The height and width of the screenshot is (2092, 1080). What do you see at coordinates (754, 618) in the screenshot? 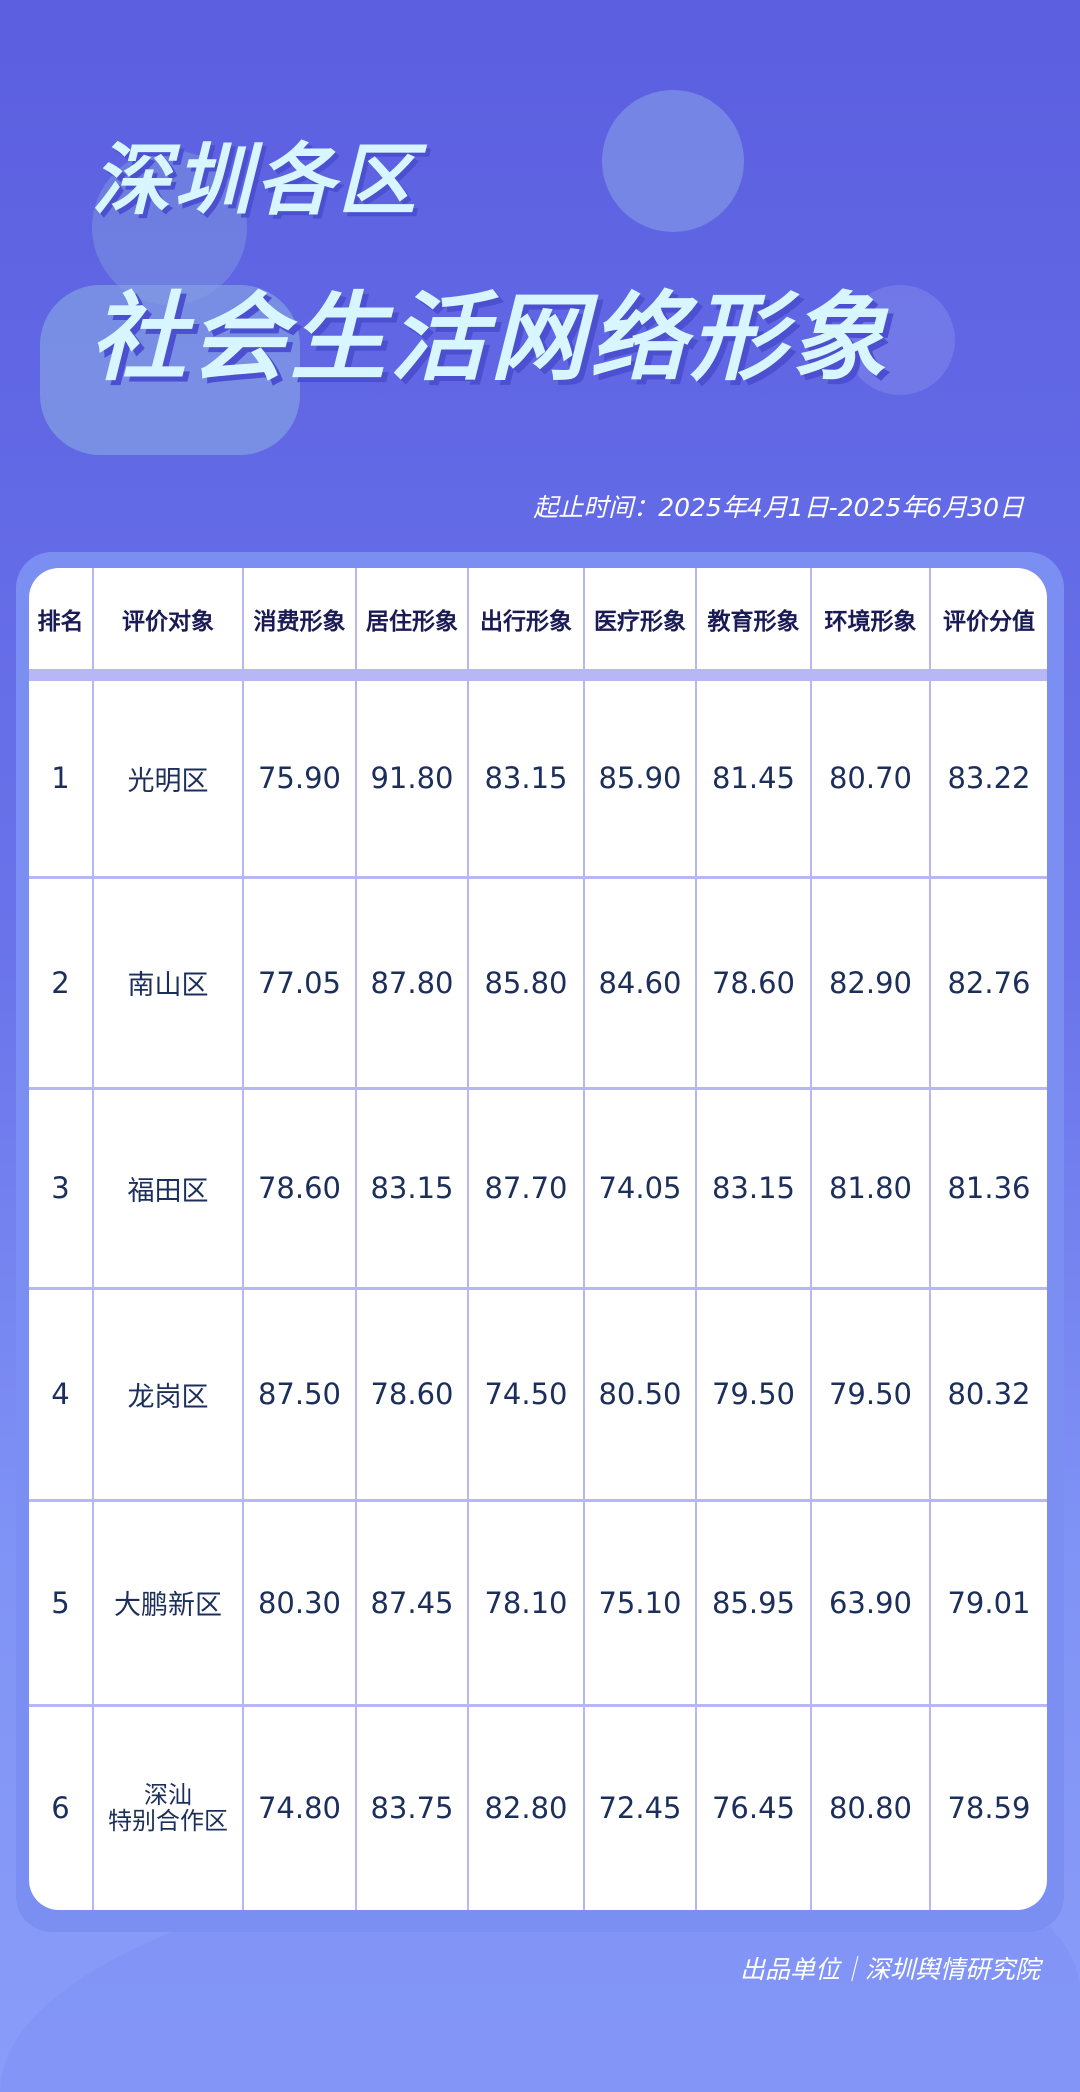
I see `column-header: 教育形象` at bounding box center [754, 618].